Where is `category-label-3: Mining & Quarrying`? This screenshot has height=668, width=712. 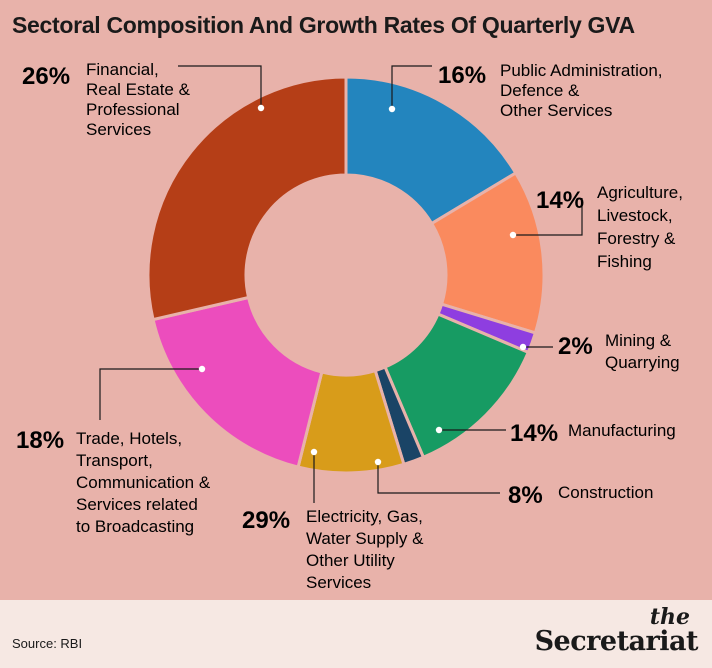
category-label-3: Mining & Quarrying is located at coordinates (642, 351).